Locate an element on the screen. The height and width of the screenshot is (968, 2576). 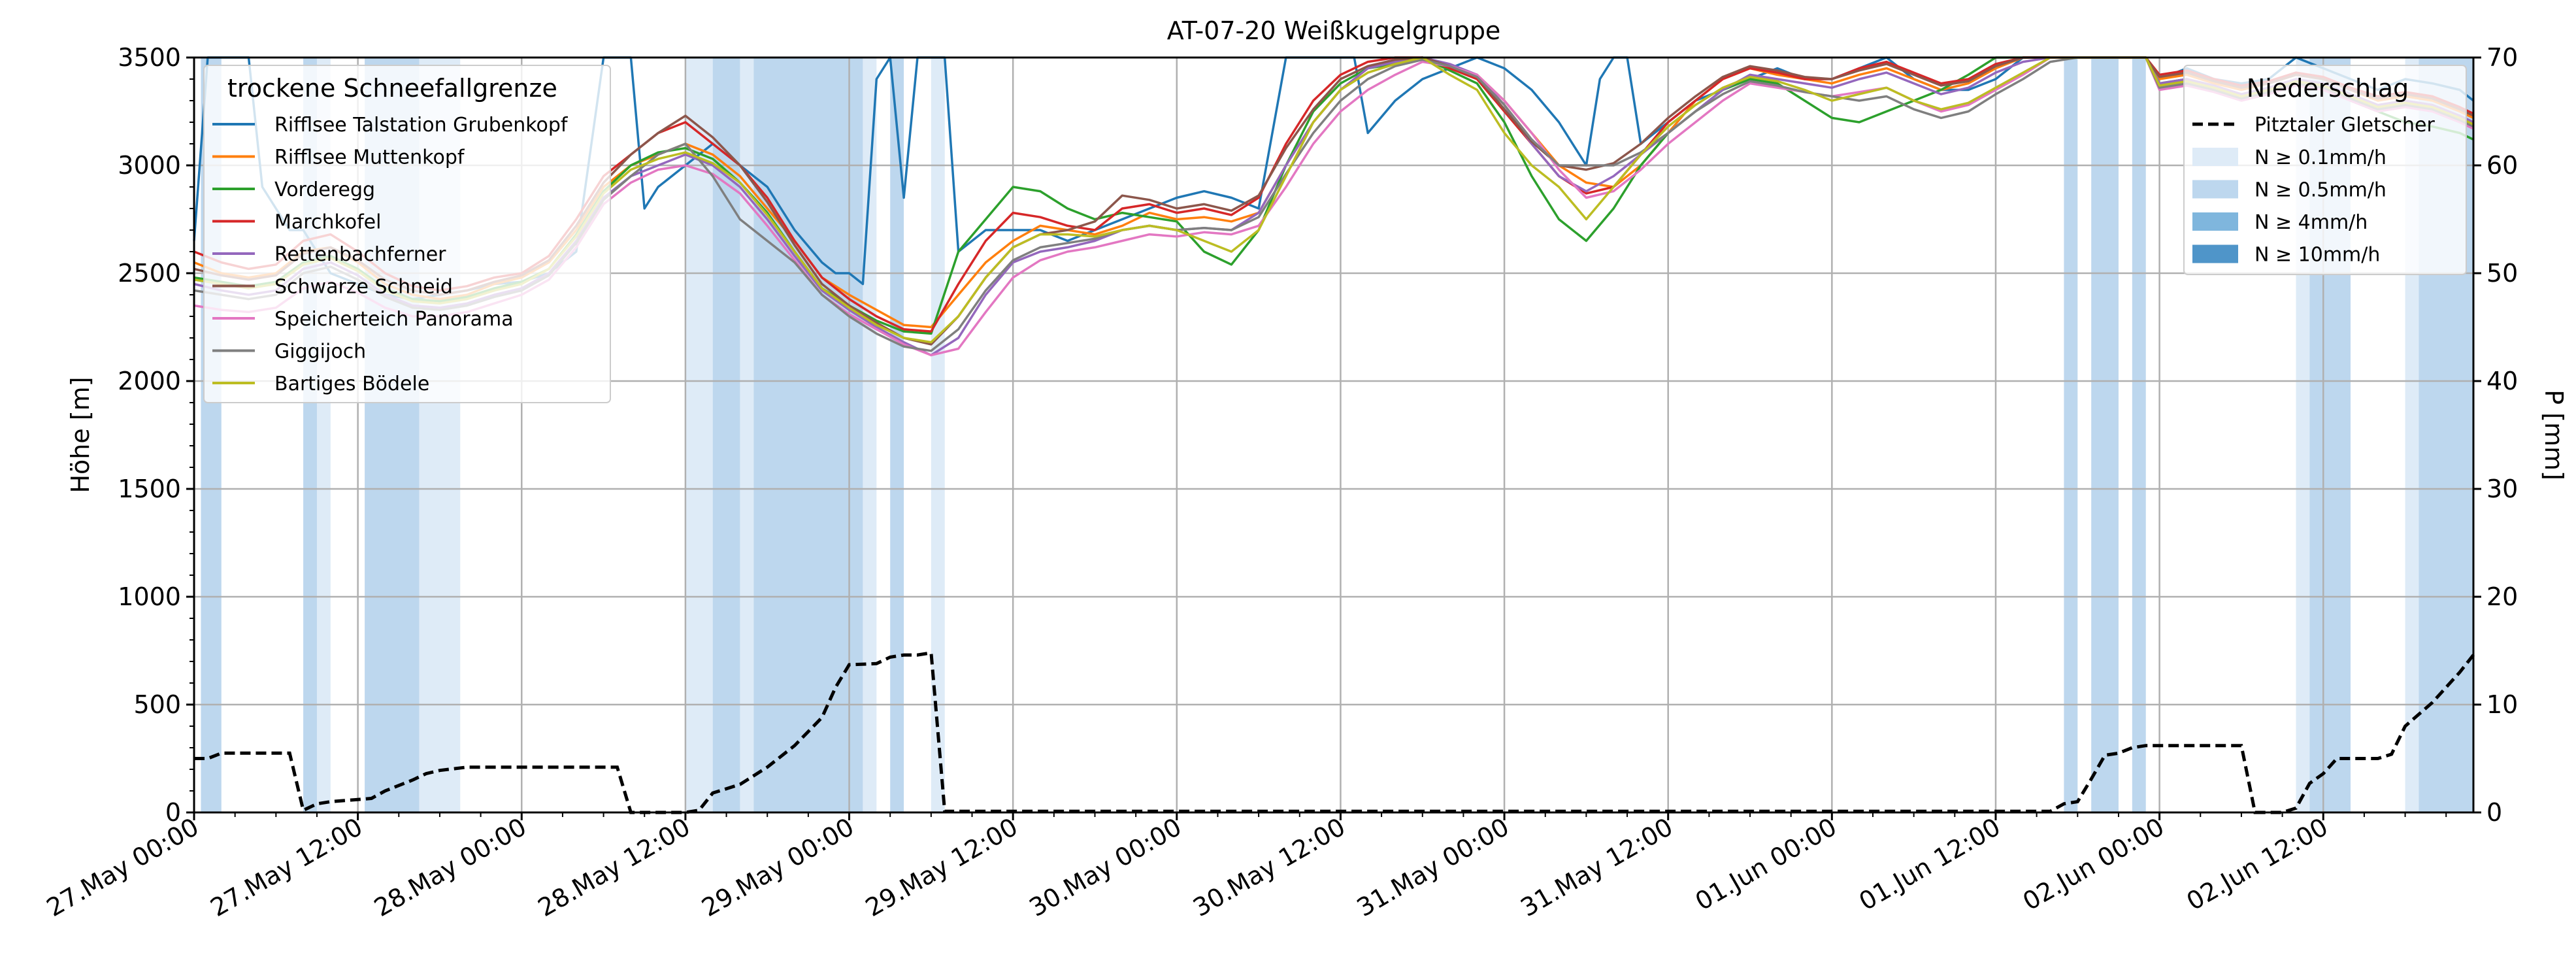
x-tick-label-12: 02.Jun 00:00 is located at coordinates (2093, 864).